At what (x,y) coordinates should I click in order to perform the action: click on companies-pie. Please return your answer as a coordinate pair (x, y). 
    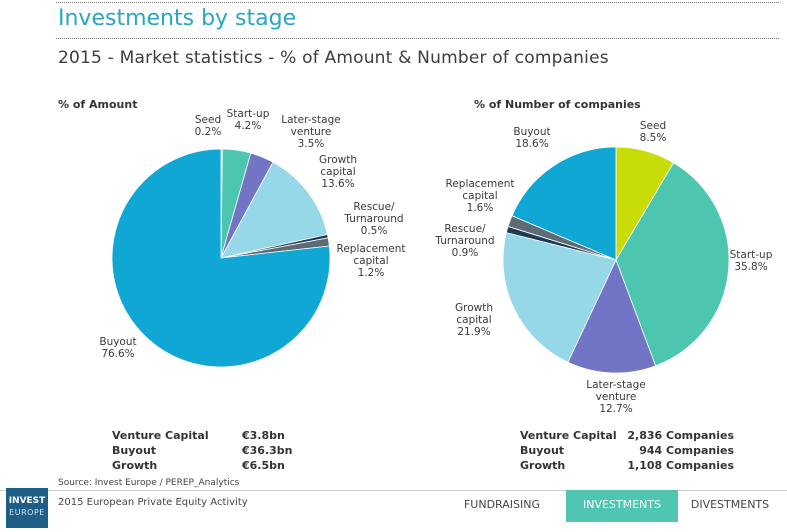
    Looking at the image, I should click on (616, 260).